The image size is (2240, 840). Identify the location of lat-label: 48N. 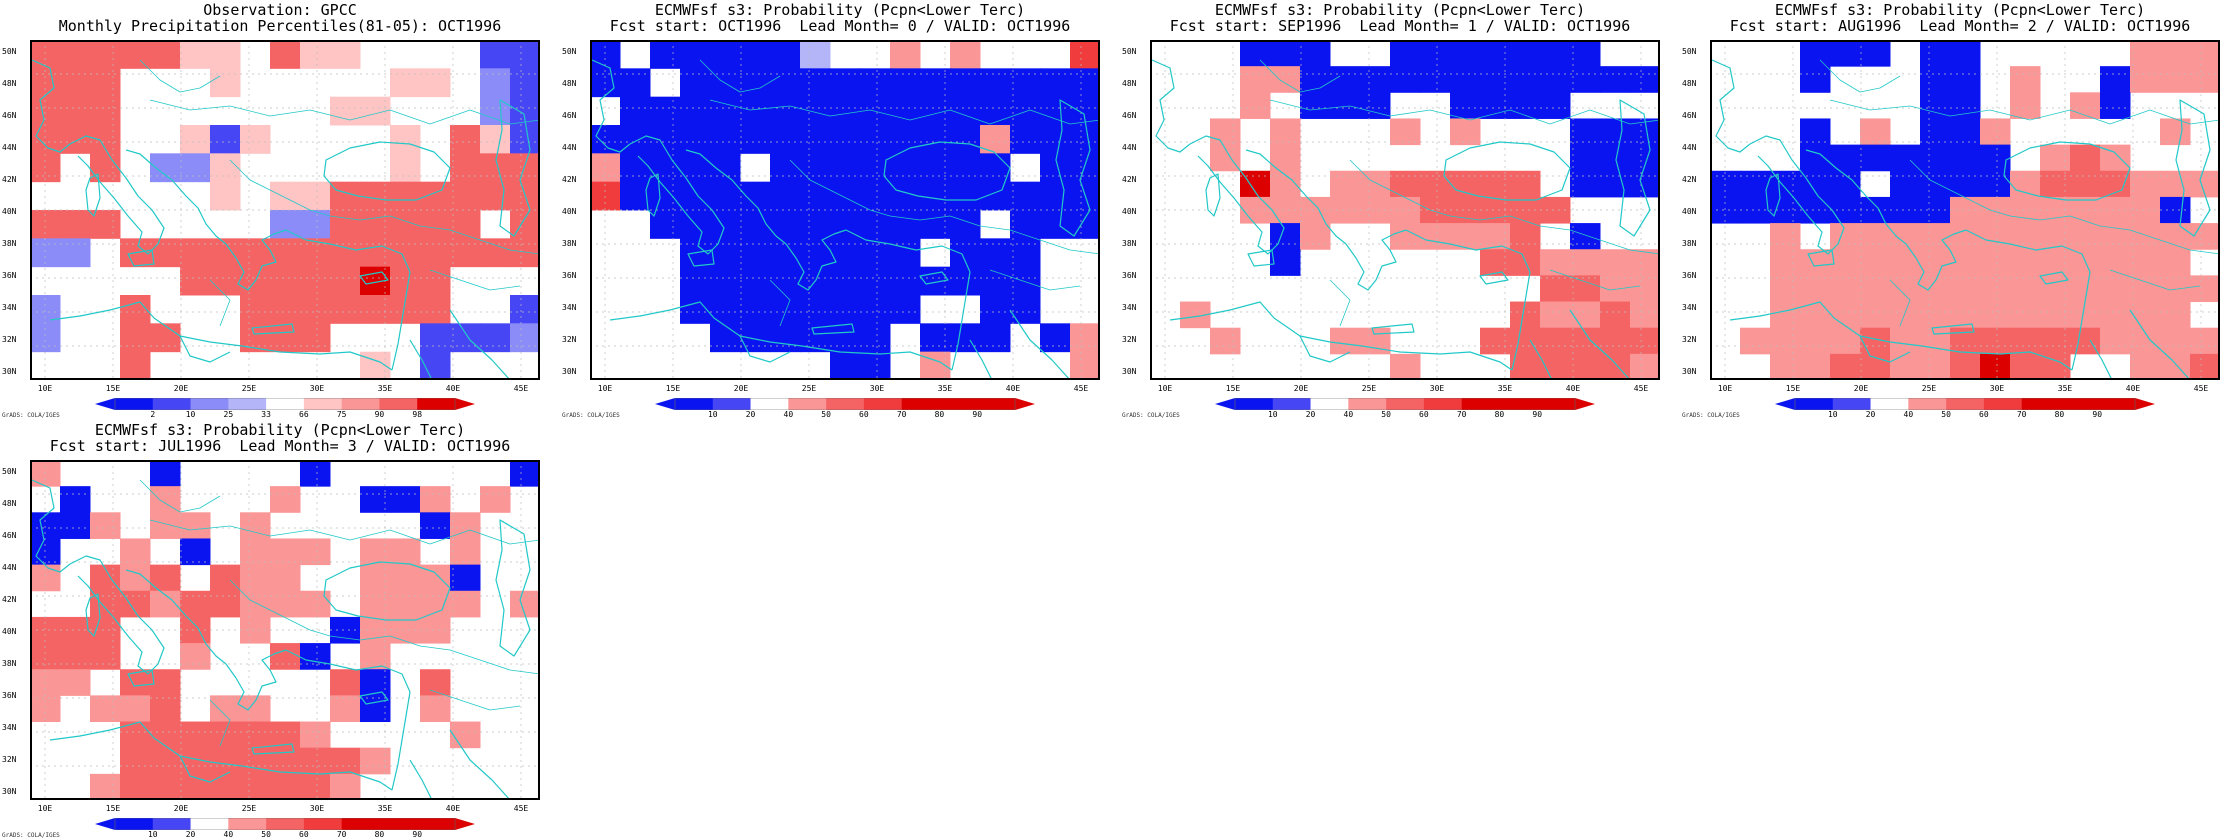
(1689, 83).